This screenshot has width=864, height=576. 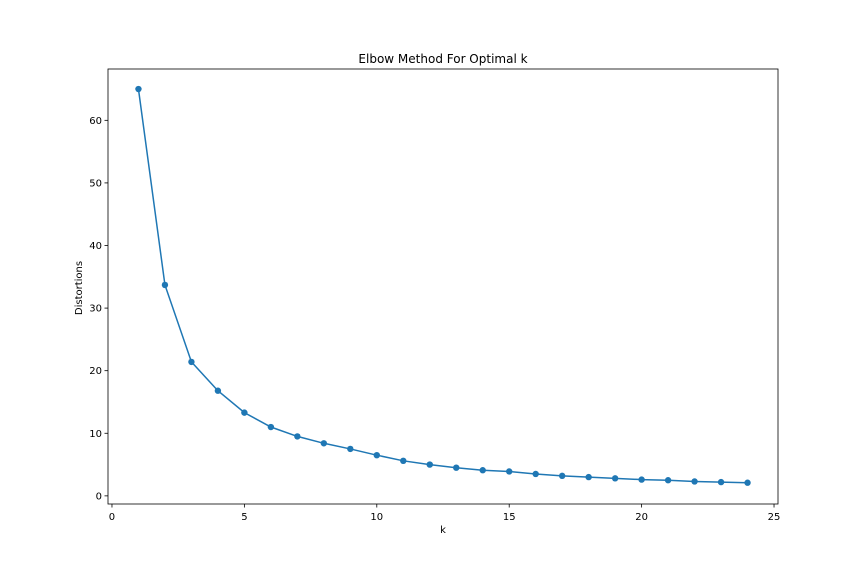 What do you see at coordinates (112, 517) in the screenshot?
I see `x-tick-label: 0` at bounding box center [112, 517].